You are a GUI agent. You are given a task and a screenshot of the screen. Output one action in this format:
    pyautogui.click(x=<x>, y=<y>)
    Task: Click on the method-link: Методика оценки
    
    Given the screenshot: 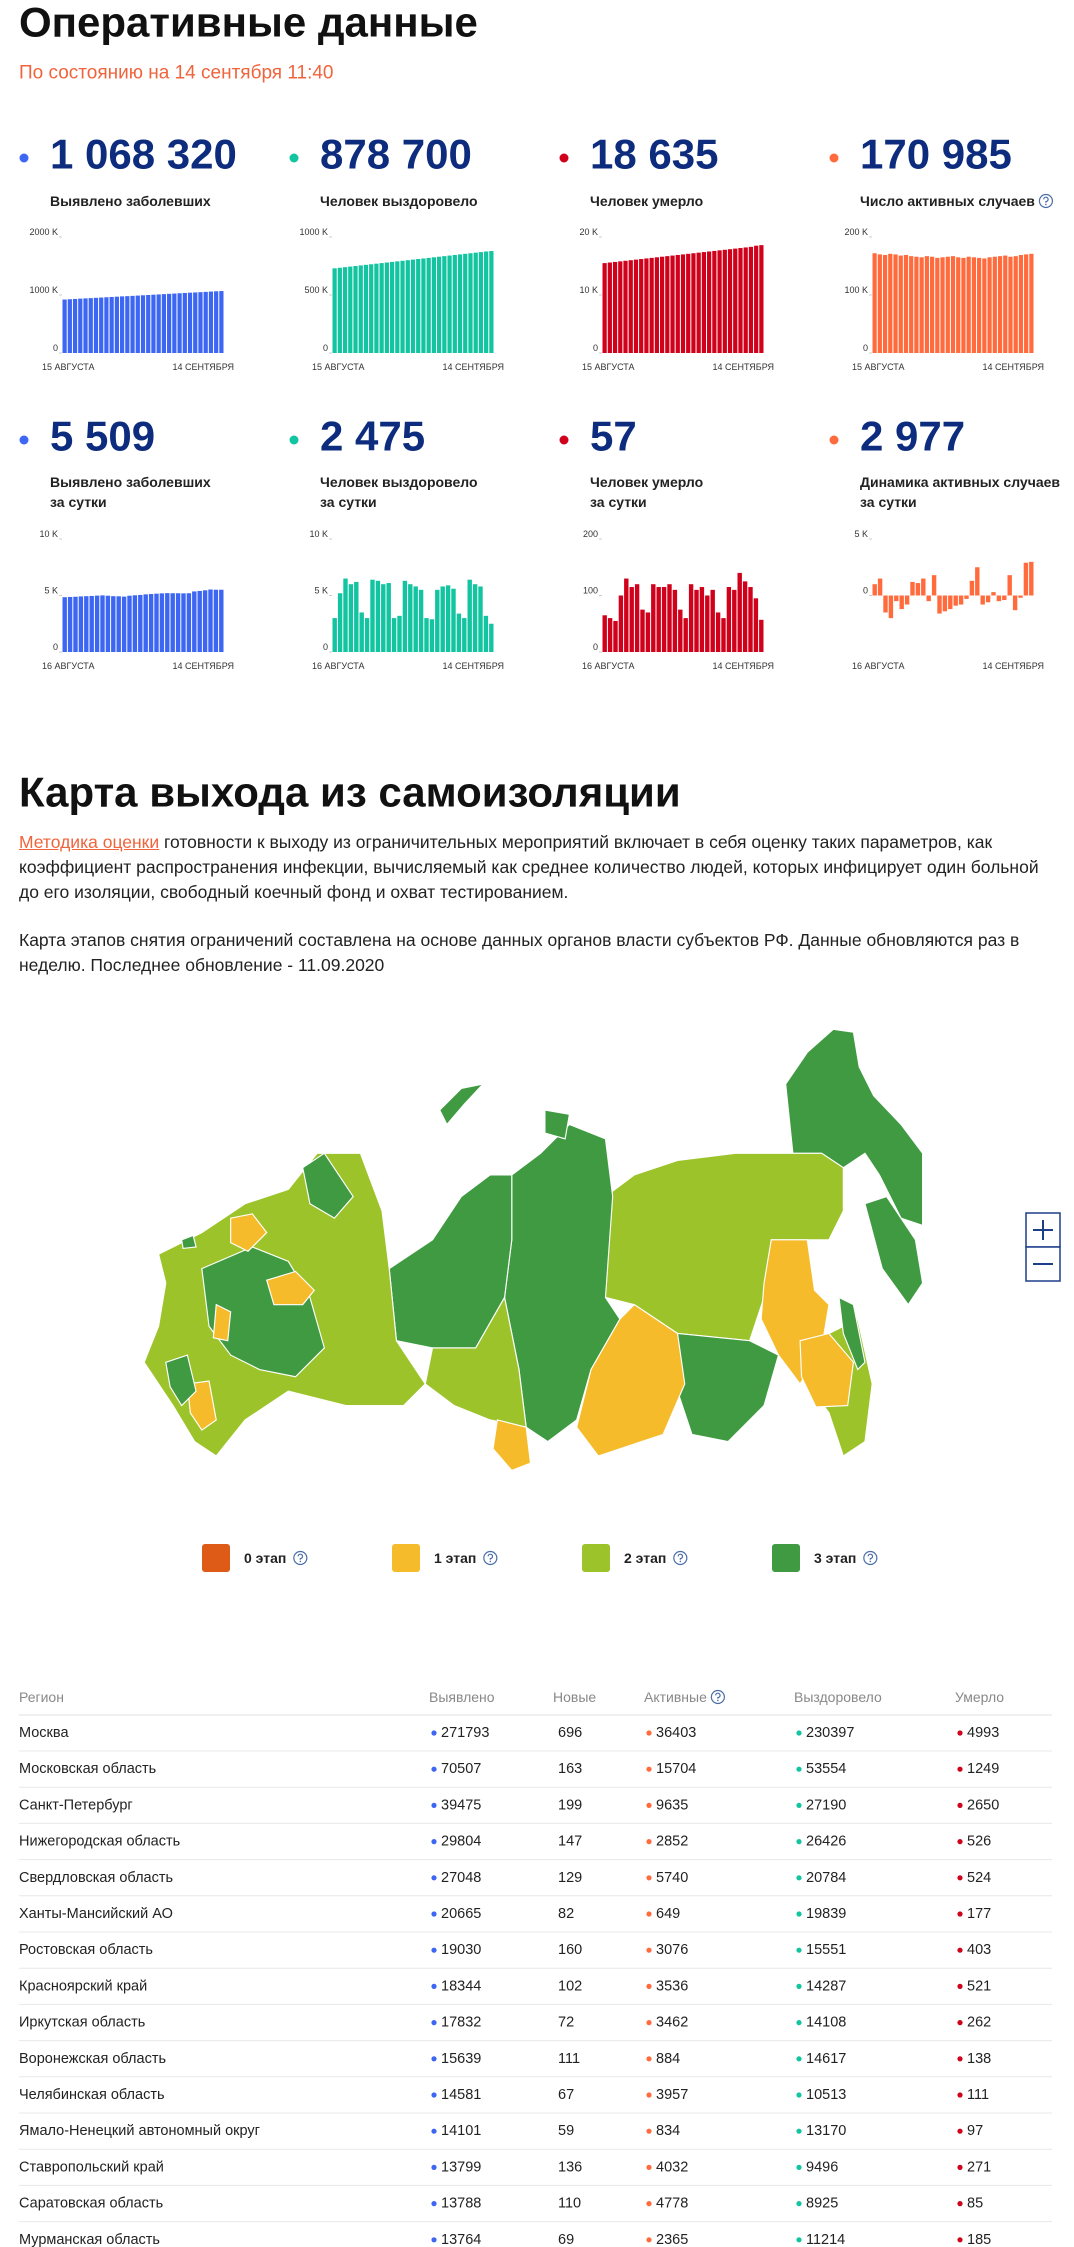 What is the action you would take?
    pyautogui.click(x=89, y=842)
    